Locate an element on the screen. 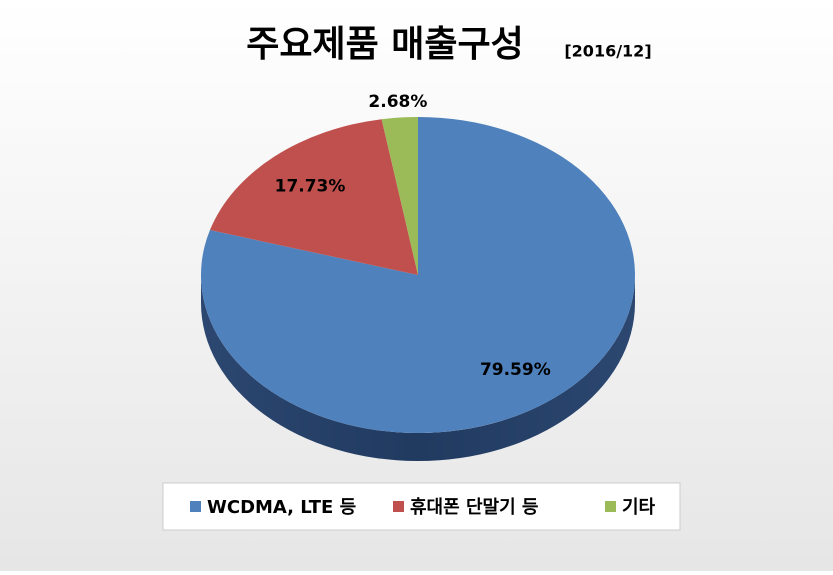  chart-subtitle: [2016/12] is located at coordinates (607, 51).